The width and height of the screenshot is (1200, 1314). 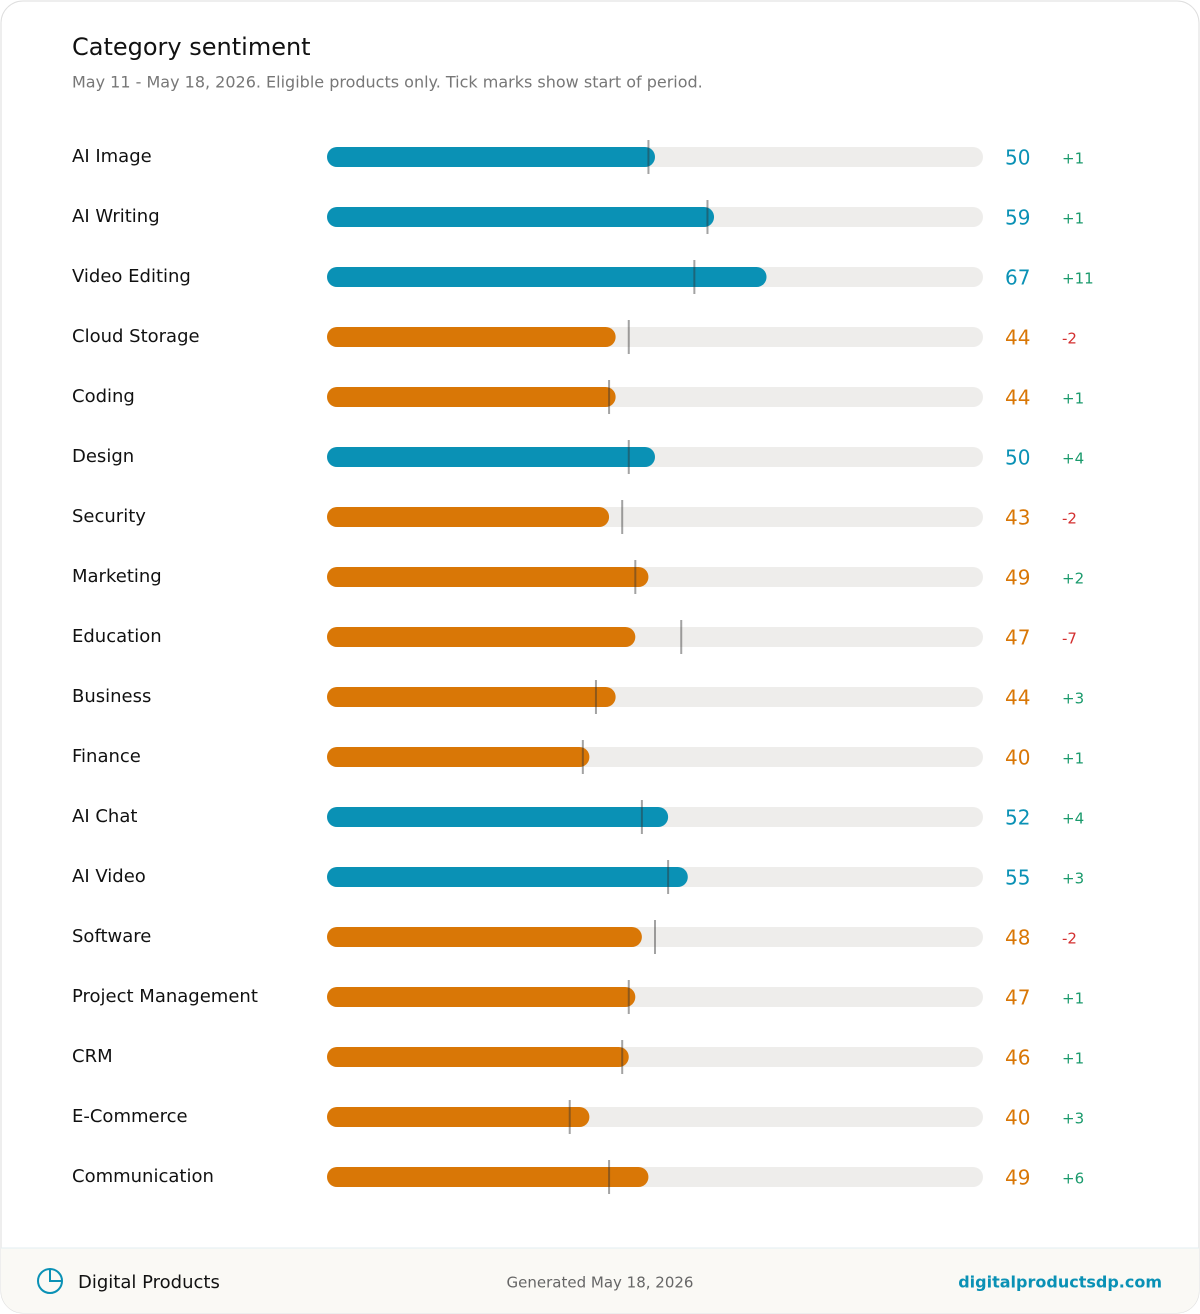 I want to click on category-label: Cloud Storage, so click(x=136, y=336).